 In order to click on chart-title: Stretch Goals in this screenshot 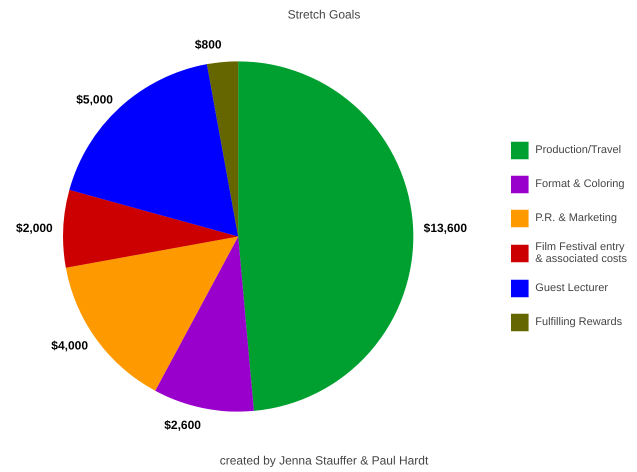, I will do `click(324, 15)`.